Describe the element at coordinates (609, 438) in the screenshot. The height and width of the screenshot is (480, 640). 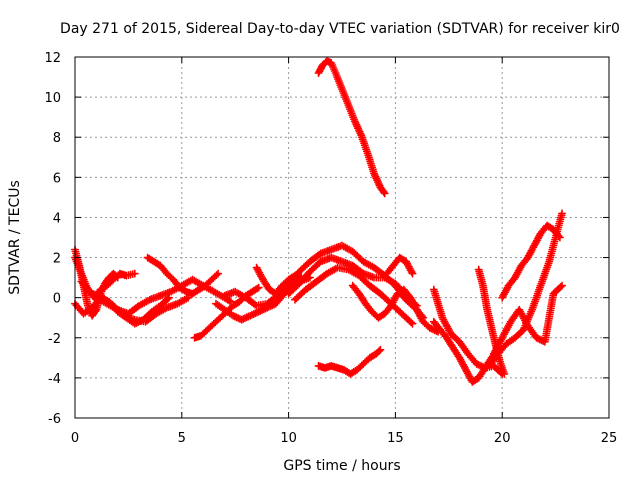
I see `x-tick-label: 25` at that location.